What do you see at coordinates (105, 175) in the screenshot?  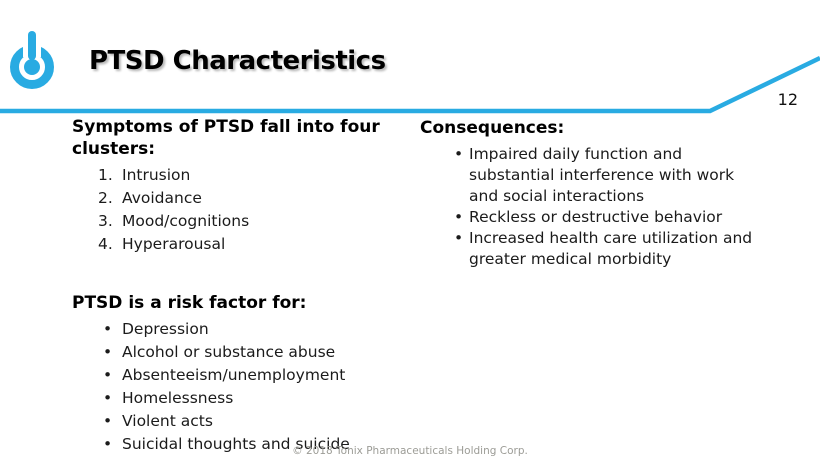 I see `list-number: 1.` at bounding box center [105, 175].